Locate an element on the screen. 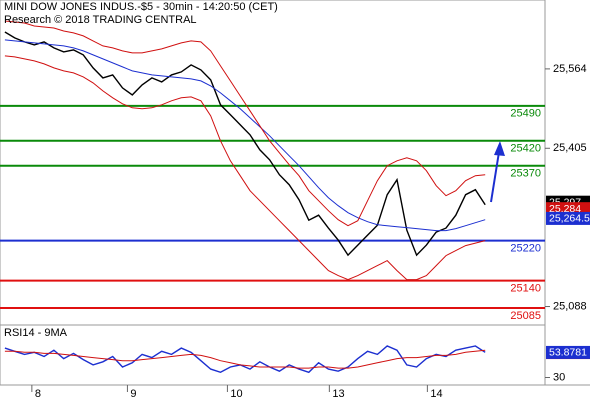  y-tick-label: 30 is located at coordinates (559, 377).